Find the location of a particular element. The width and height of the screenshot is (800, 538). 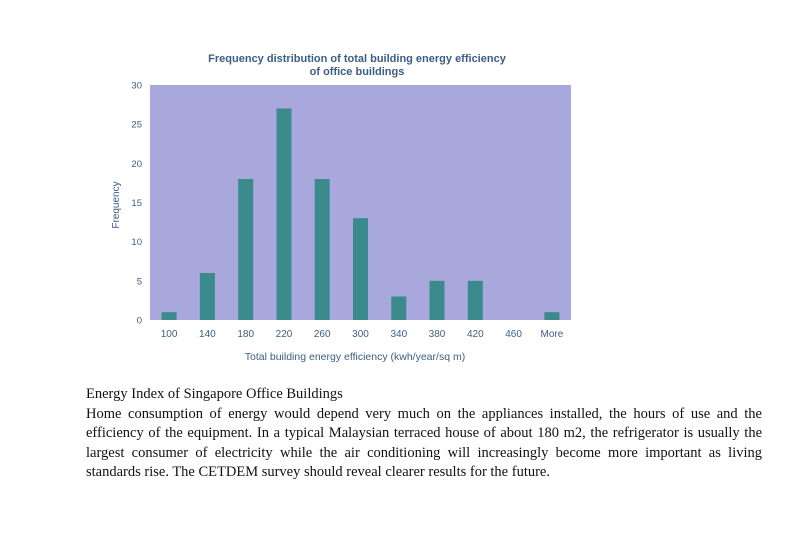

x-tick-label: 220 is located at coordinates (284, 334).